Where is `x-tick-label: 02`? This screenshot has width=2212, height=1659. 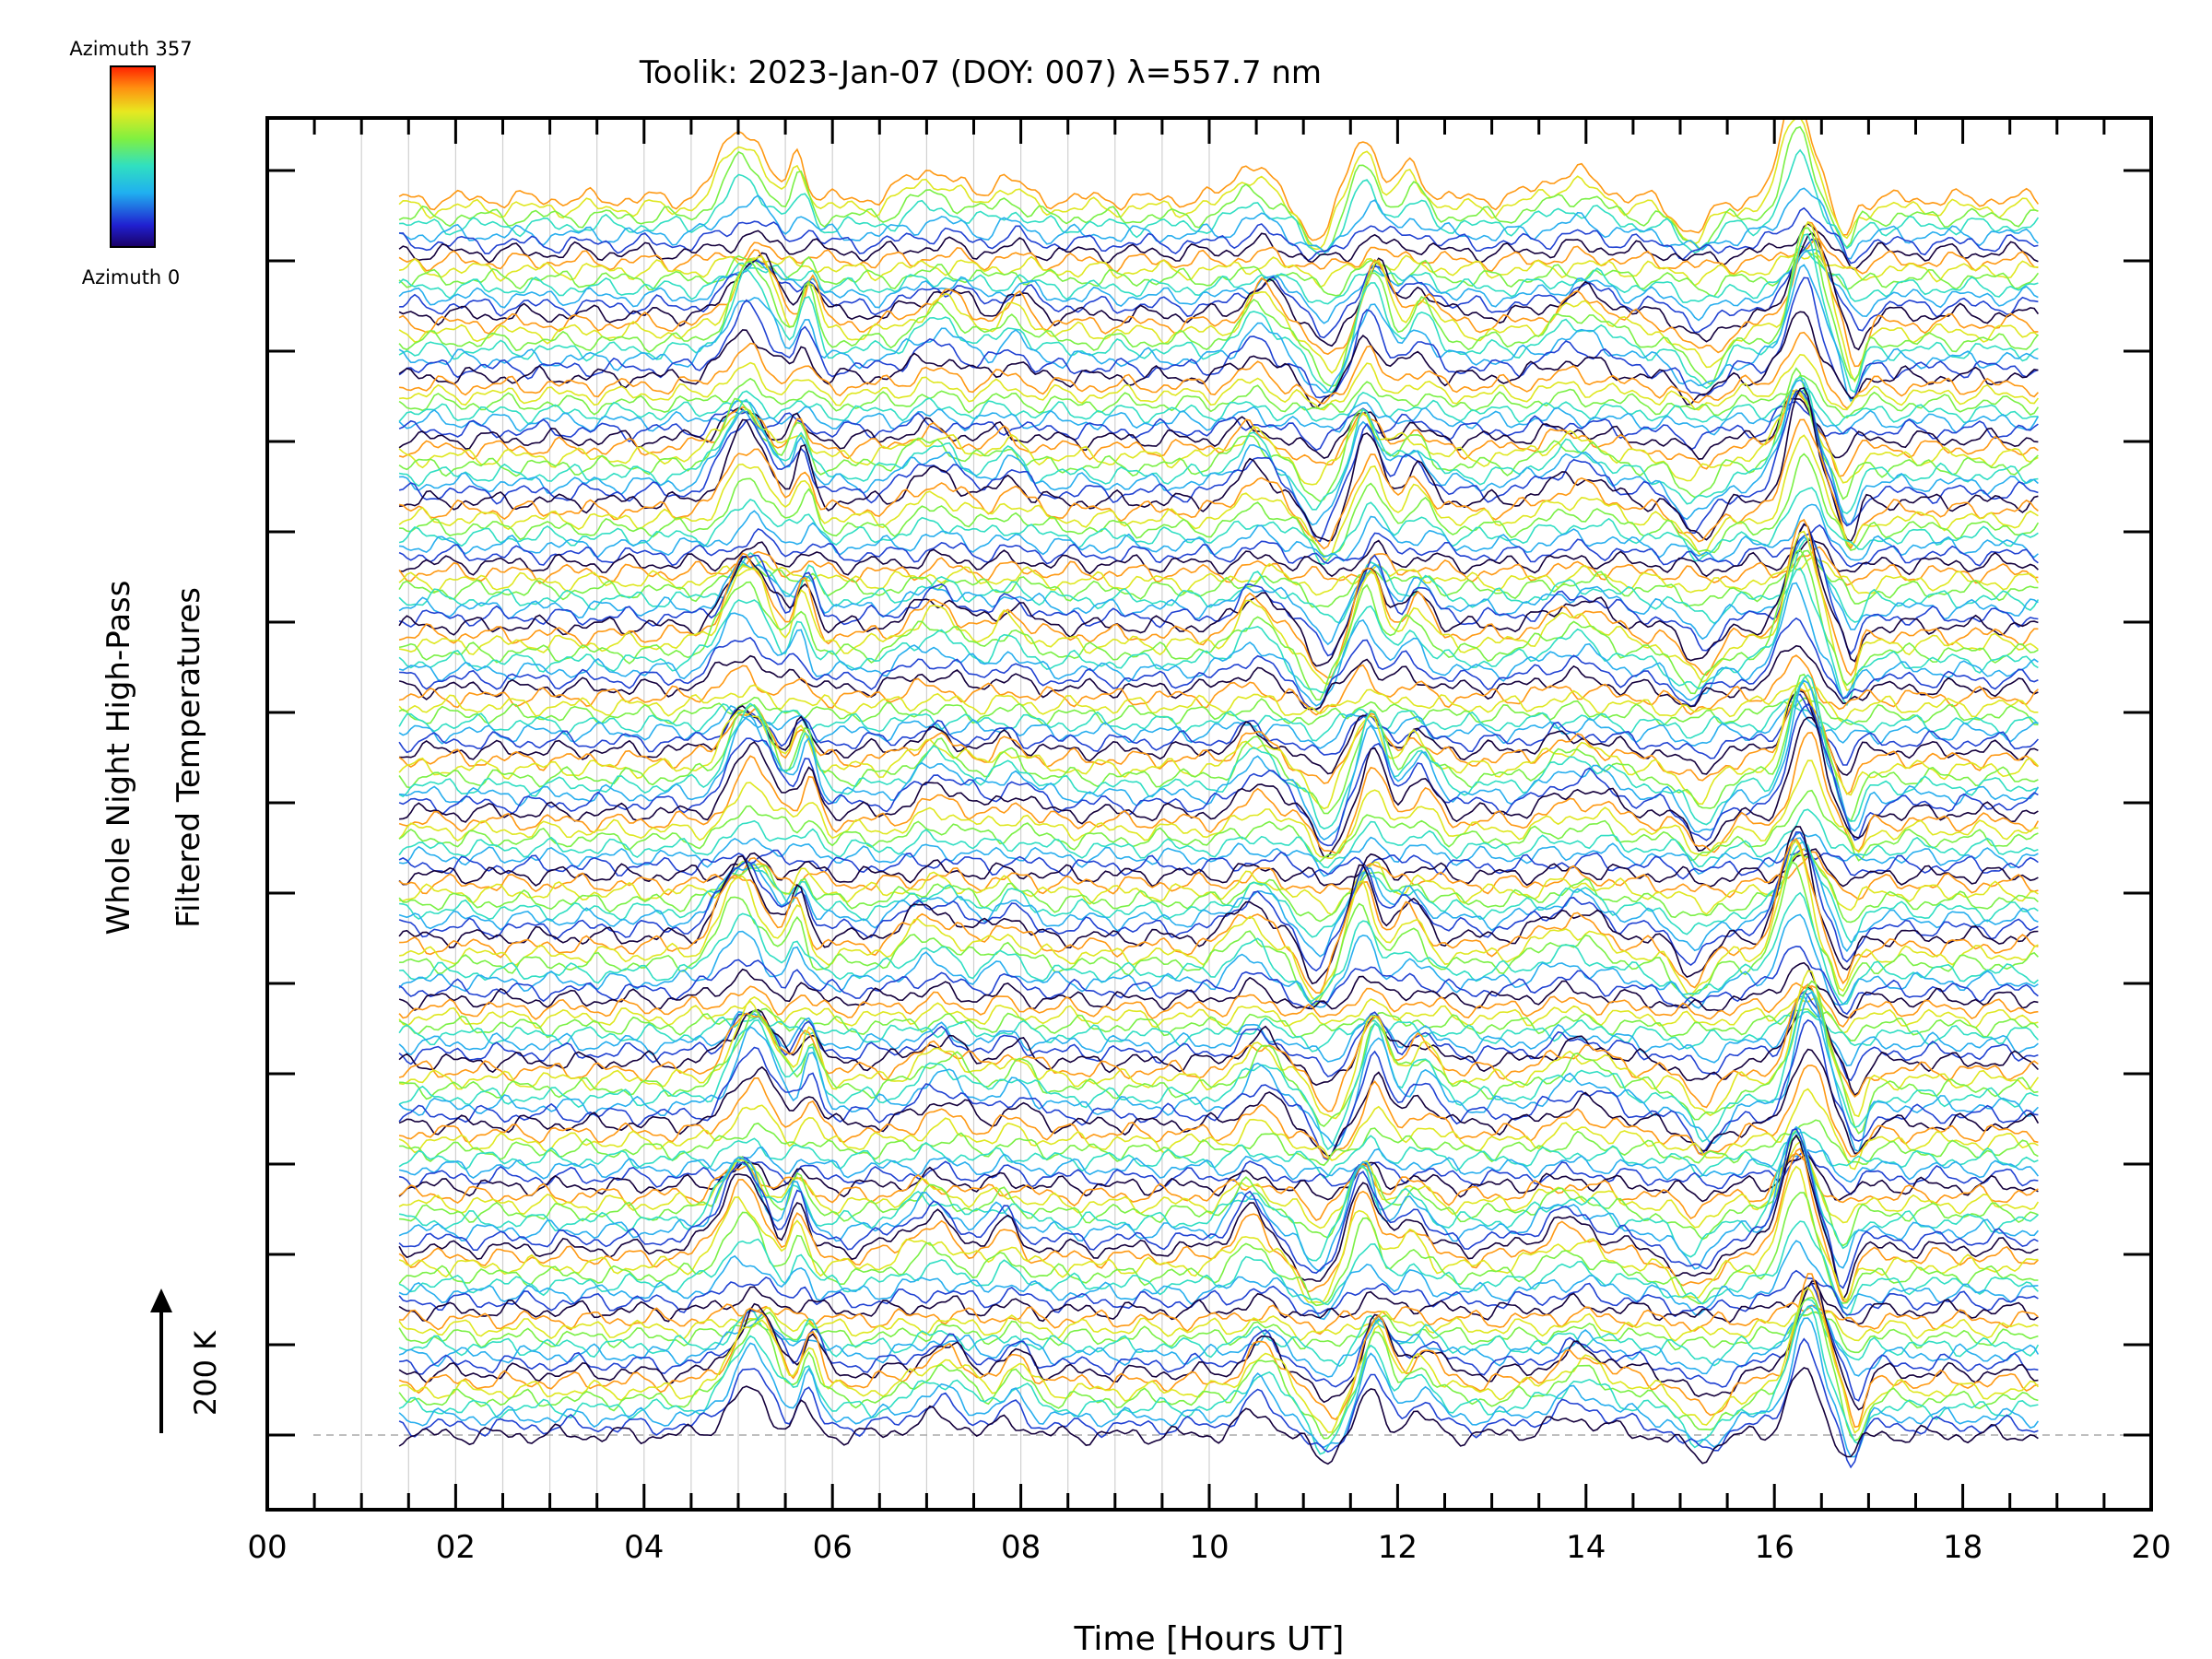
x-tick-label: 02 is located at coordinates (456, 1547).